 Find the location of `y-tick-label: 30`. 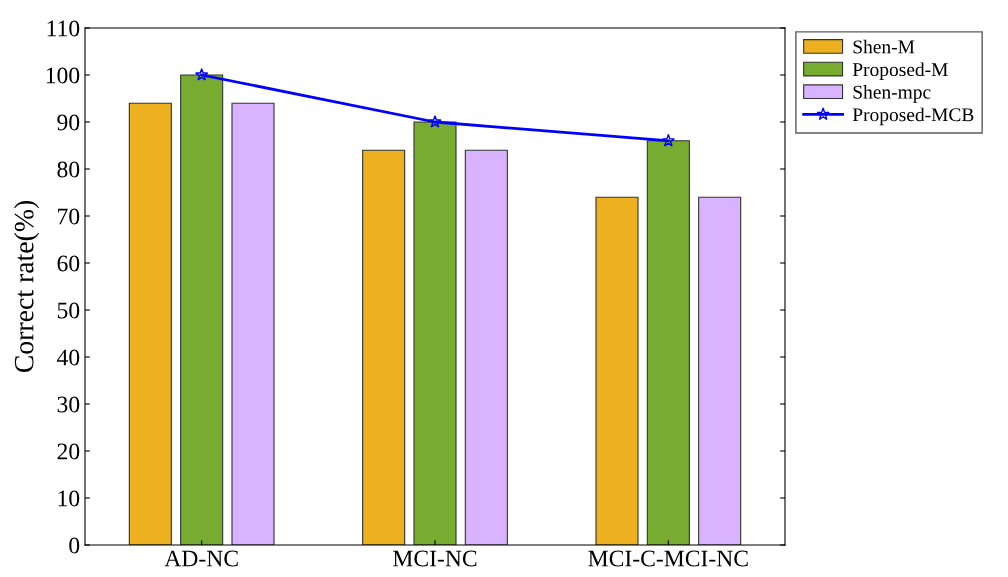

y-tick-label: 30 is located at coordinates (68, 404).